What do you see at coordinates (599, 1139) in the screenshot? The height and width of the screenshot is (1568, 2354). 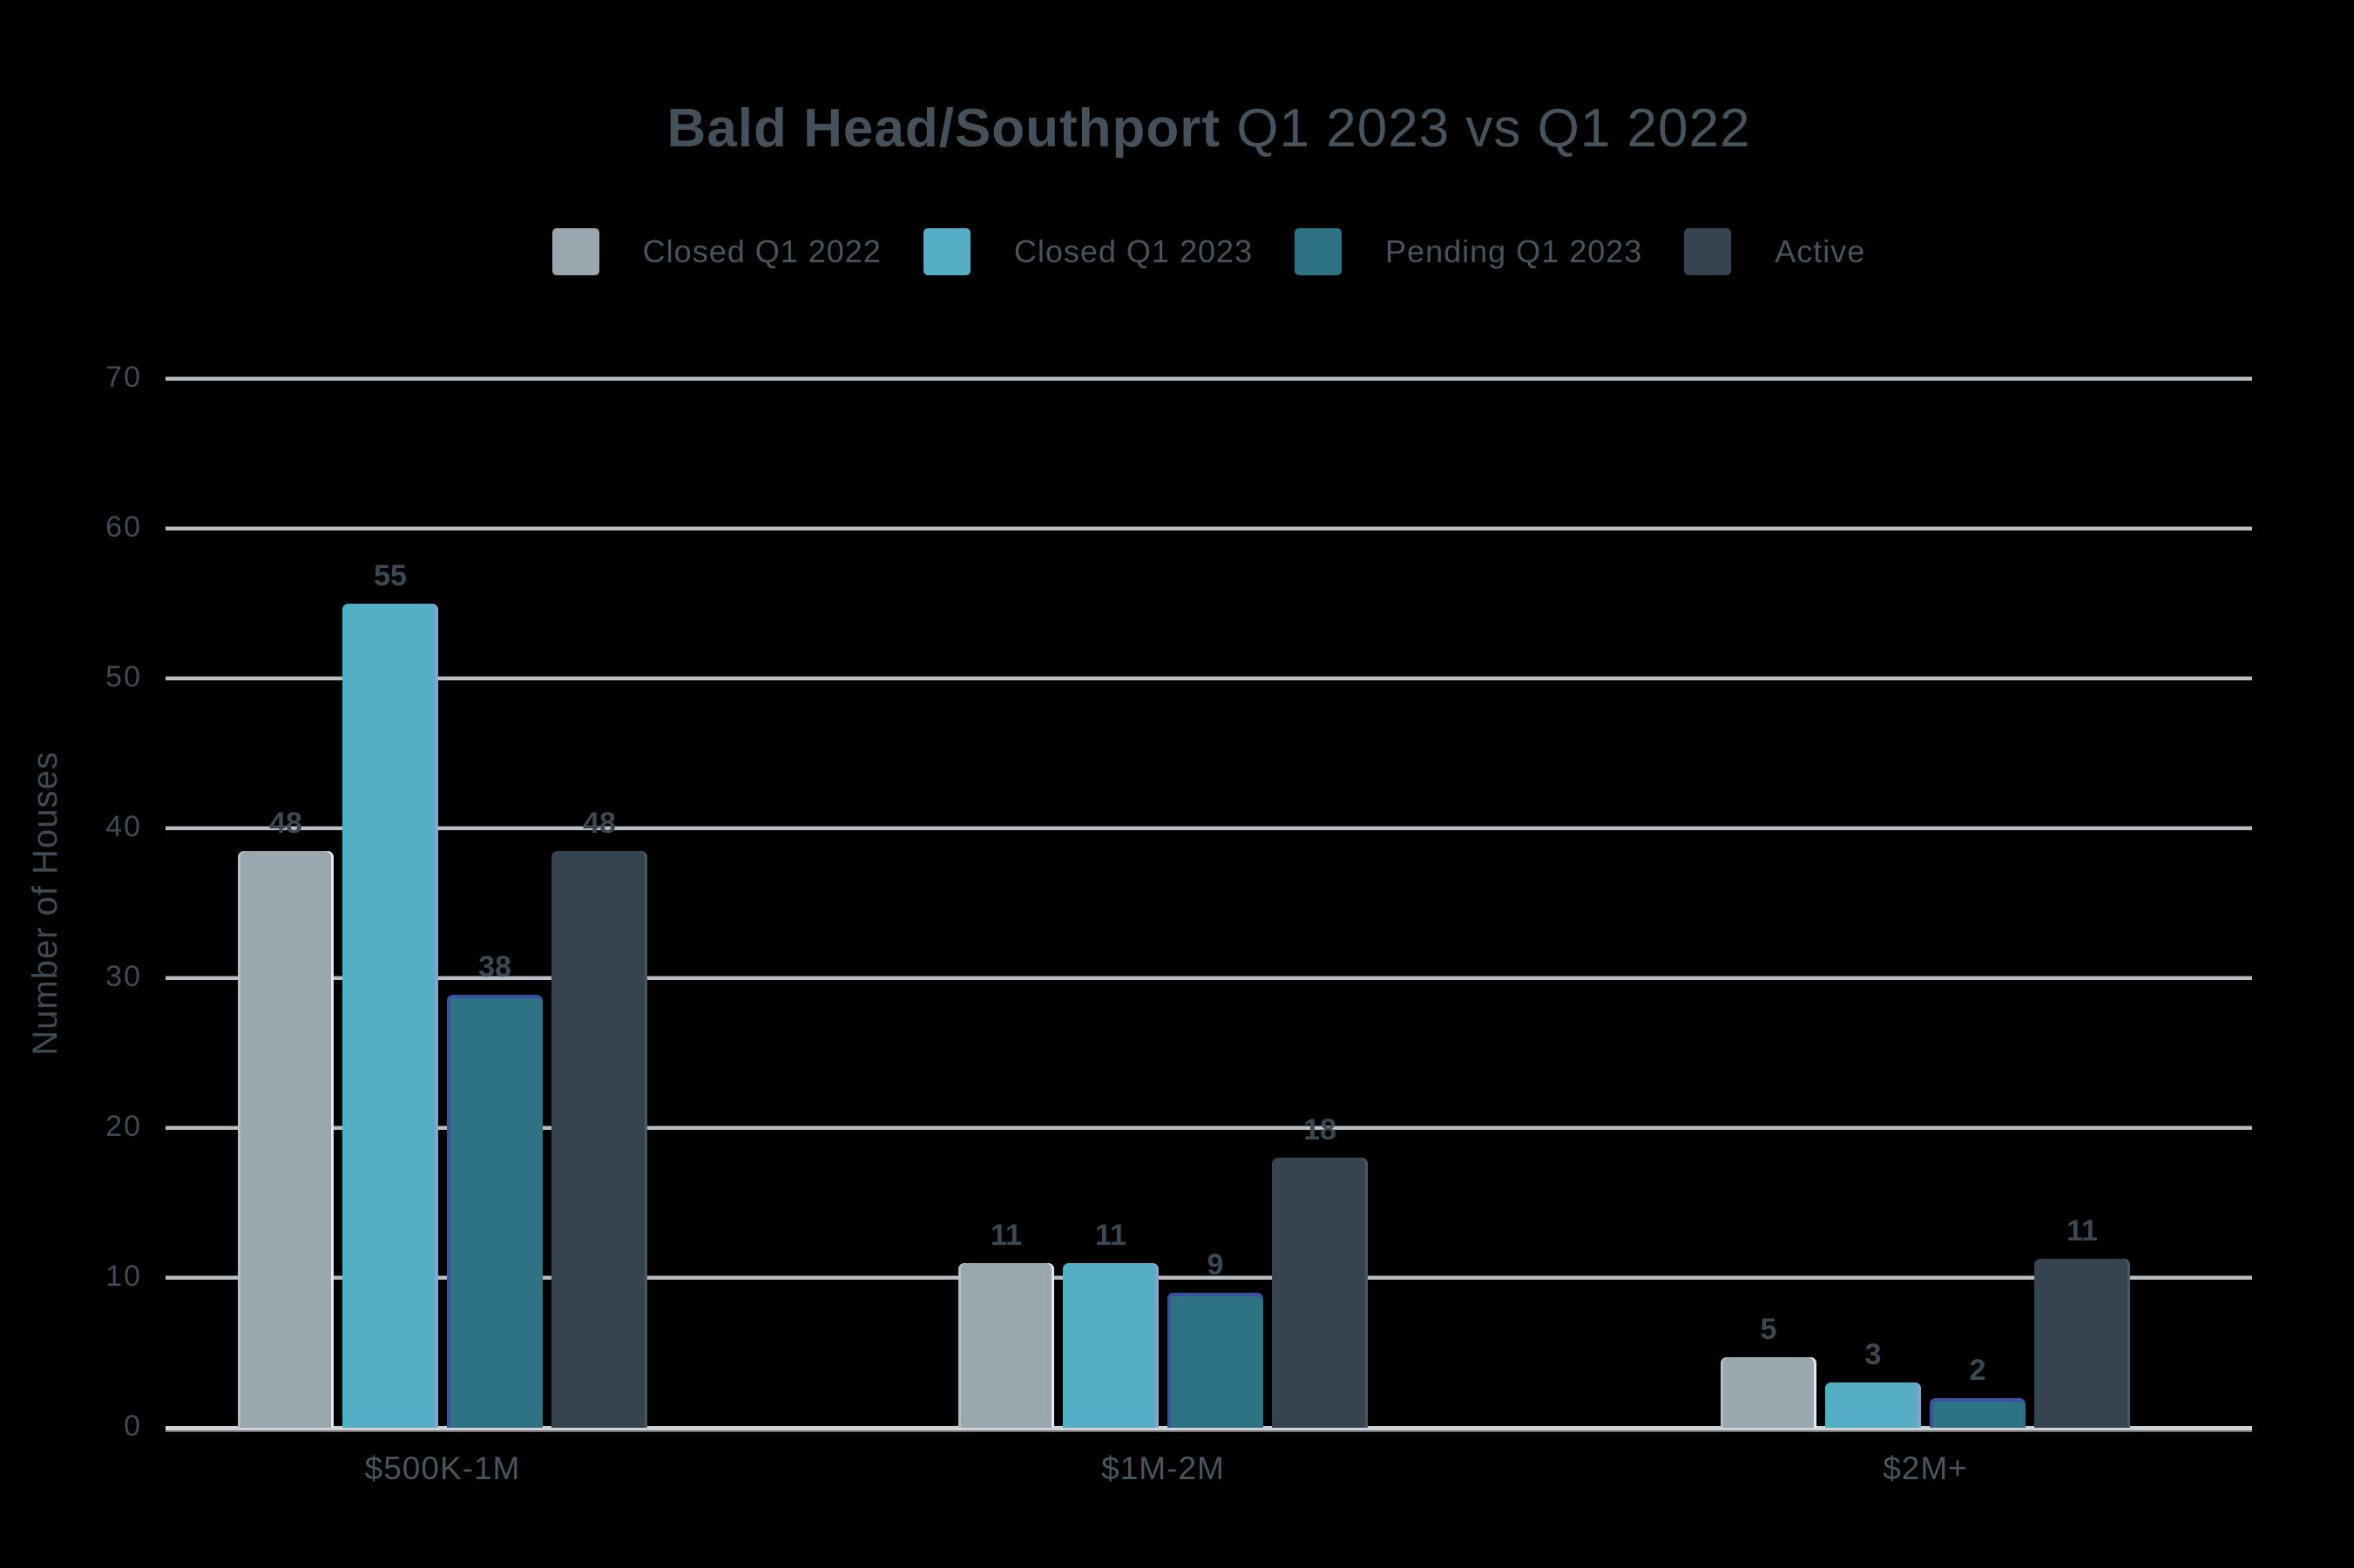 I see `bar-Active-$500K-1M` at bounding box center [599, 1139].